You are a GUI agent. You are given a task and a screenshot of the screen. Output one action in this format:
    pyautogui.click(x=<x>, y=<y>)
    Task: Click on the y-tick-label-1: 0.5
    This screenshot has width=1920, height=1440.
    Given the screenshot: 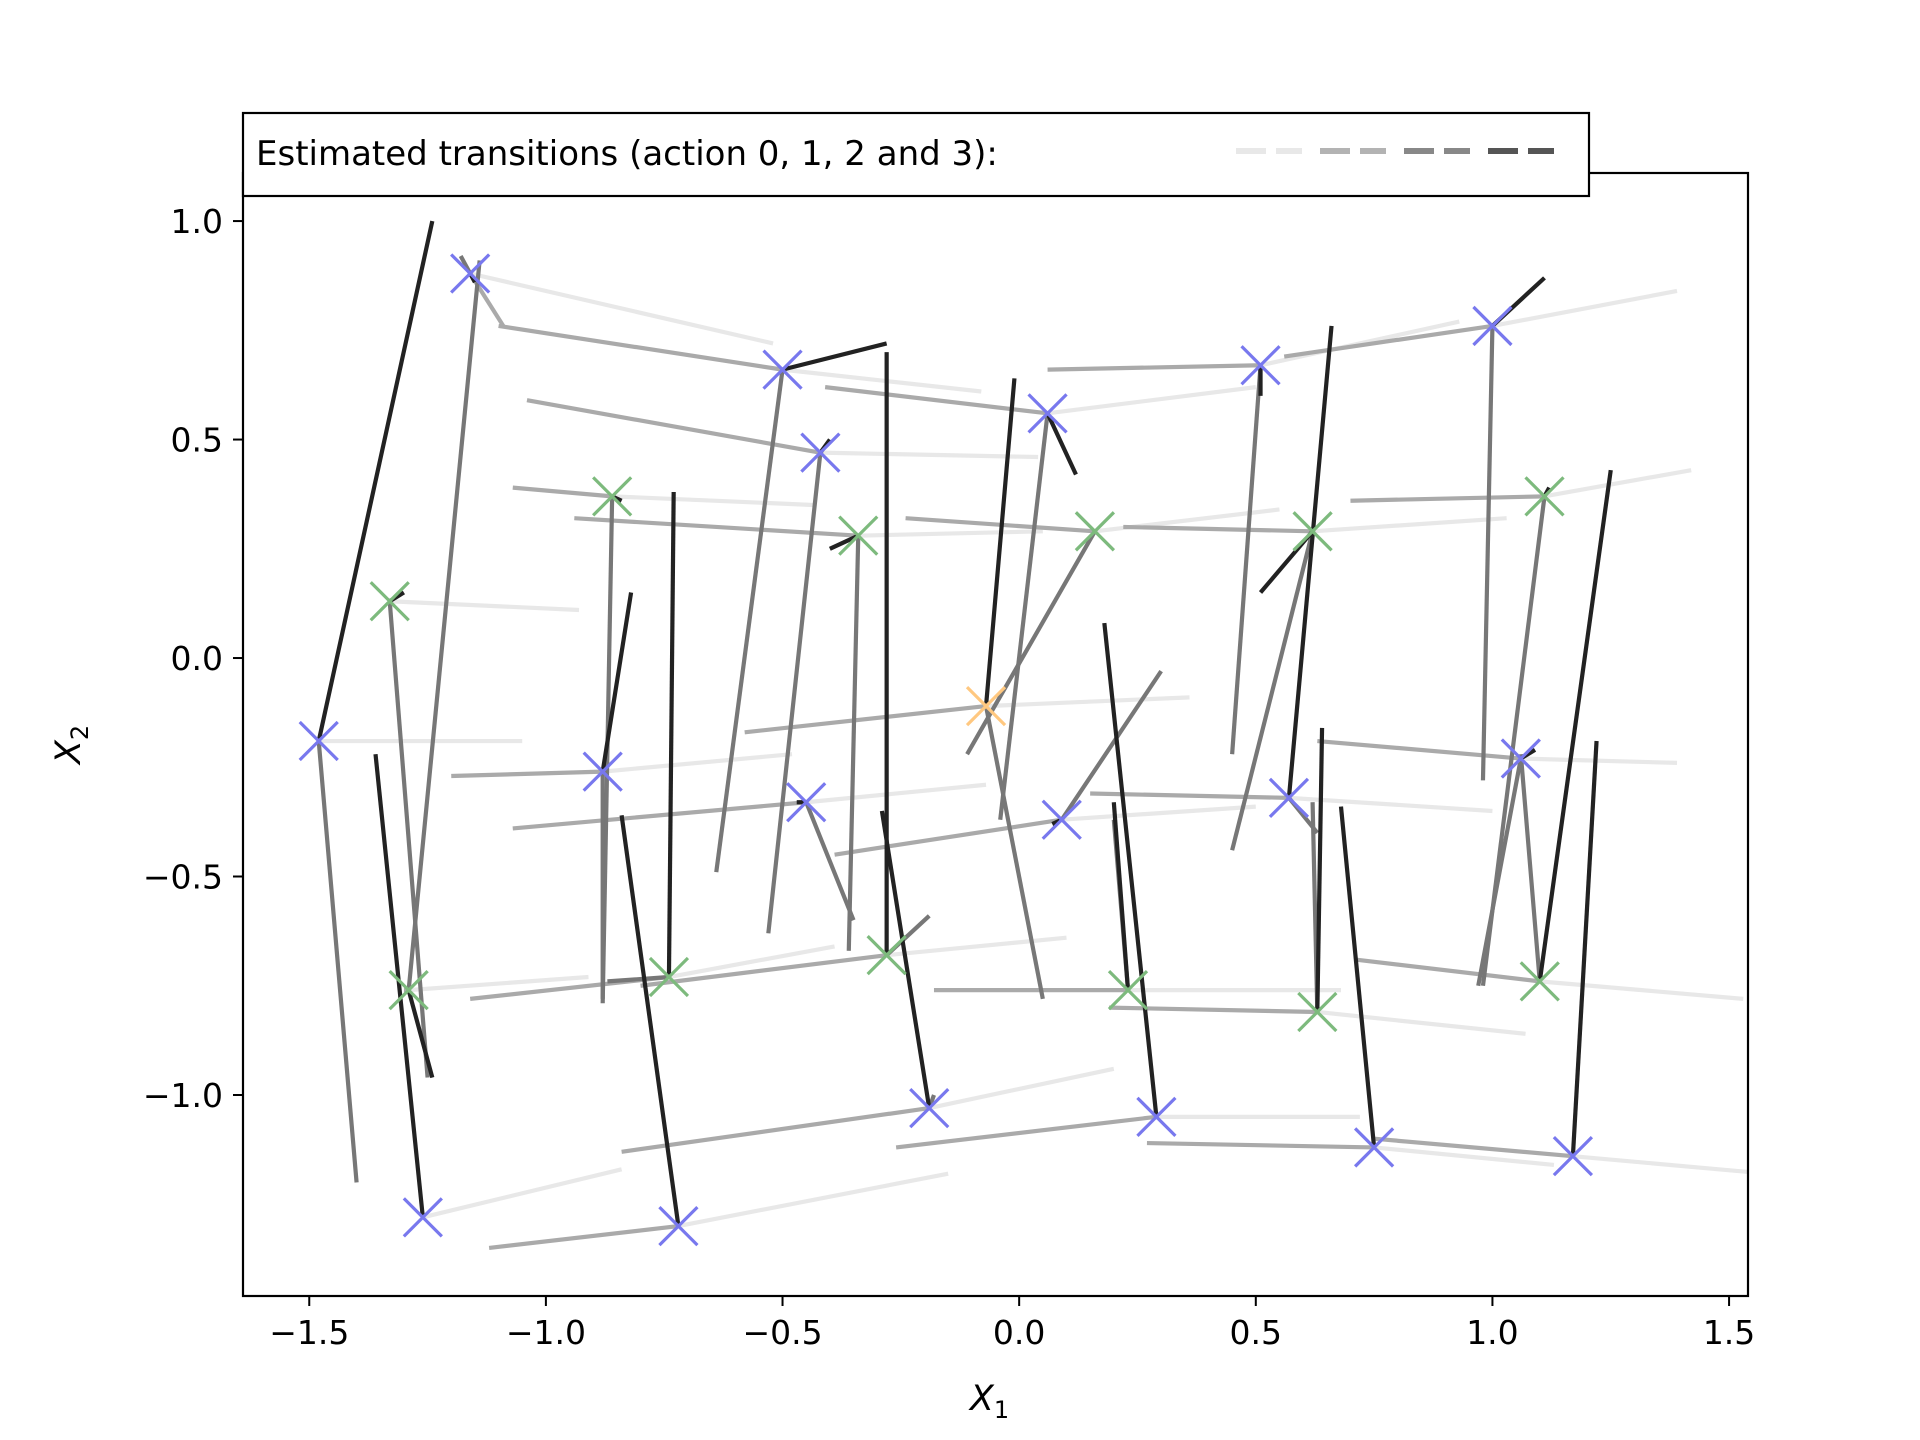 What is the action you would take?
    pyautogui.click(x=197, y=440)
    